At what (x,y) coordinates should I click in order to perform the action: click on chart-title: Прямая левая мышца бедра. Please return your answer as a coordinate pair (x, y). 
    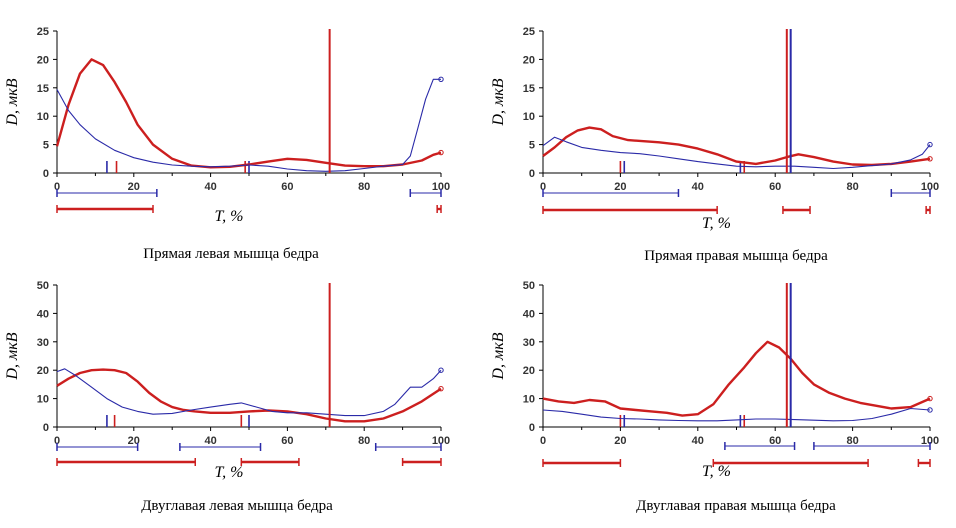
    Looking at the image, I should click on (231, 254).